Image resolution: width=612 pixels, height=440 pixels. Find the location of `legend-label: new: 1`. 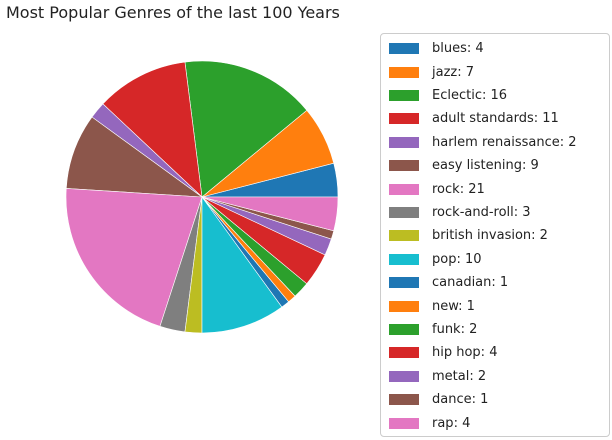

legend-label: new: 1 is located at coordinates (453, 306).